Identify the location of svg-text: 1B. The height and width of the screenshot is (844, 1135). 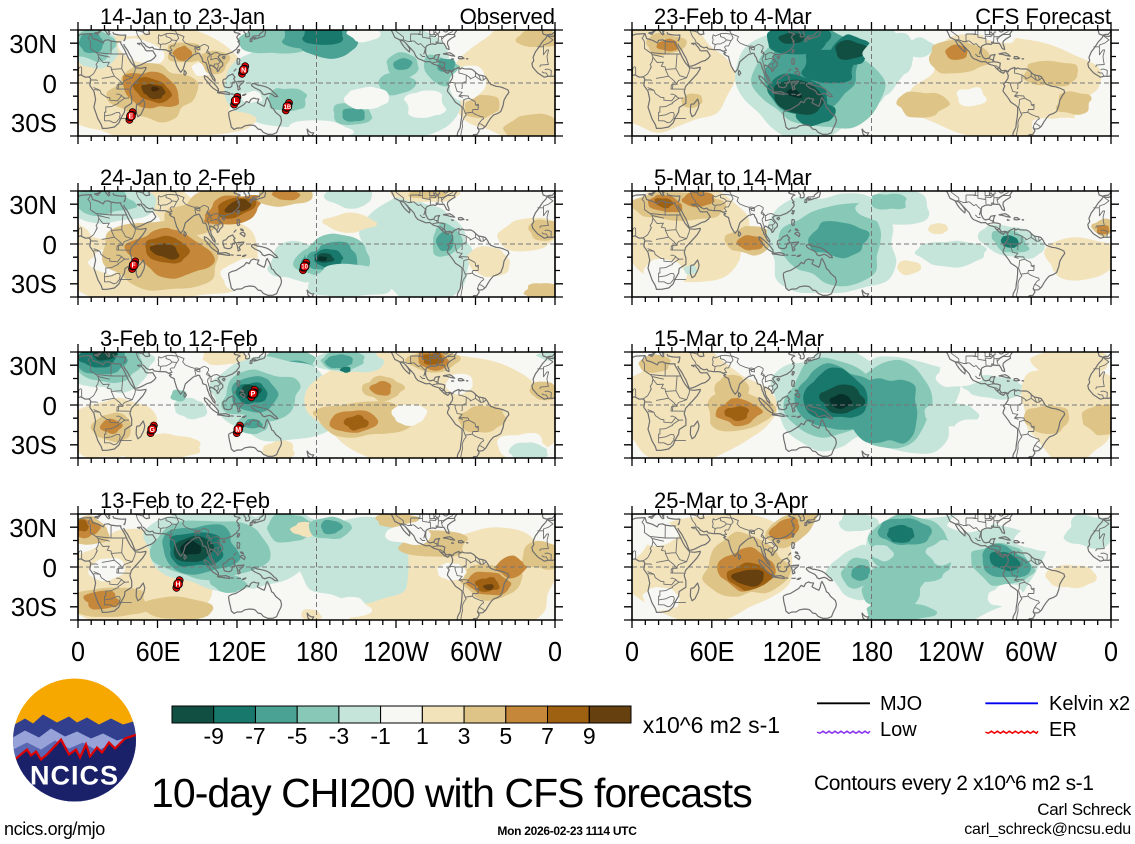
(288, 108).